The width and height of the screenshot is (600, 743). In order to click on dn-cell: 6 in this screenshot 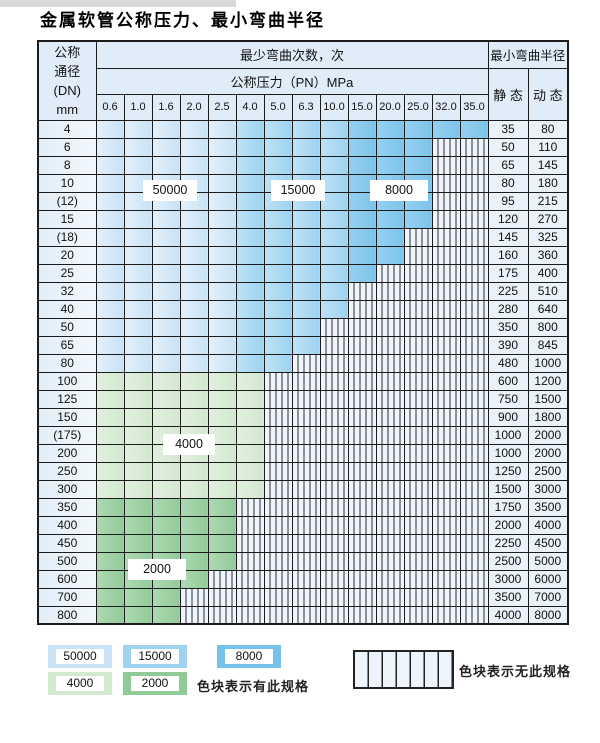, I will do `click(67, 147)`.